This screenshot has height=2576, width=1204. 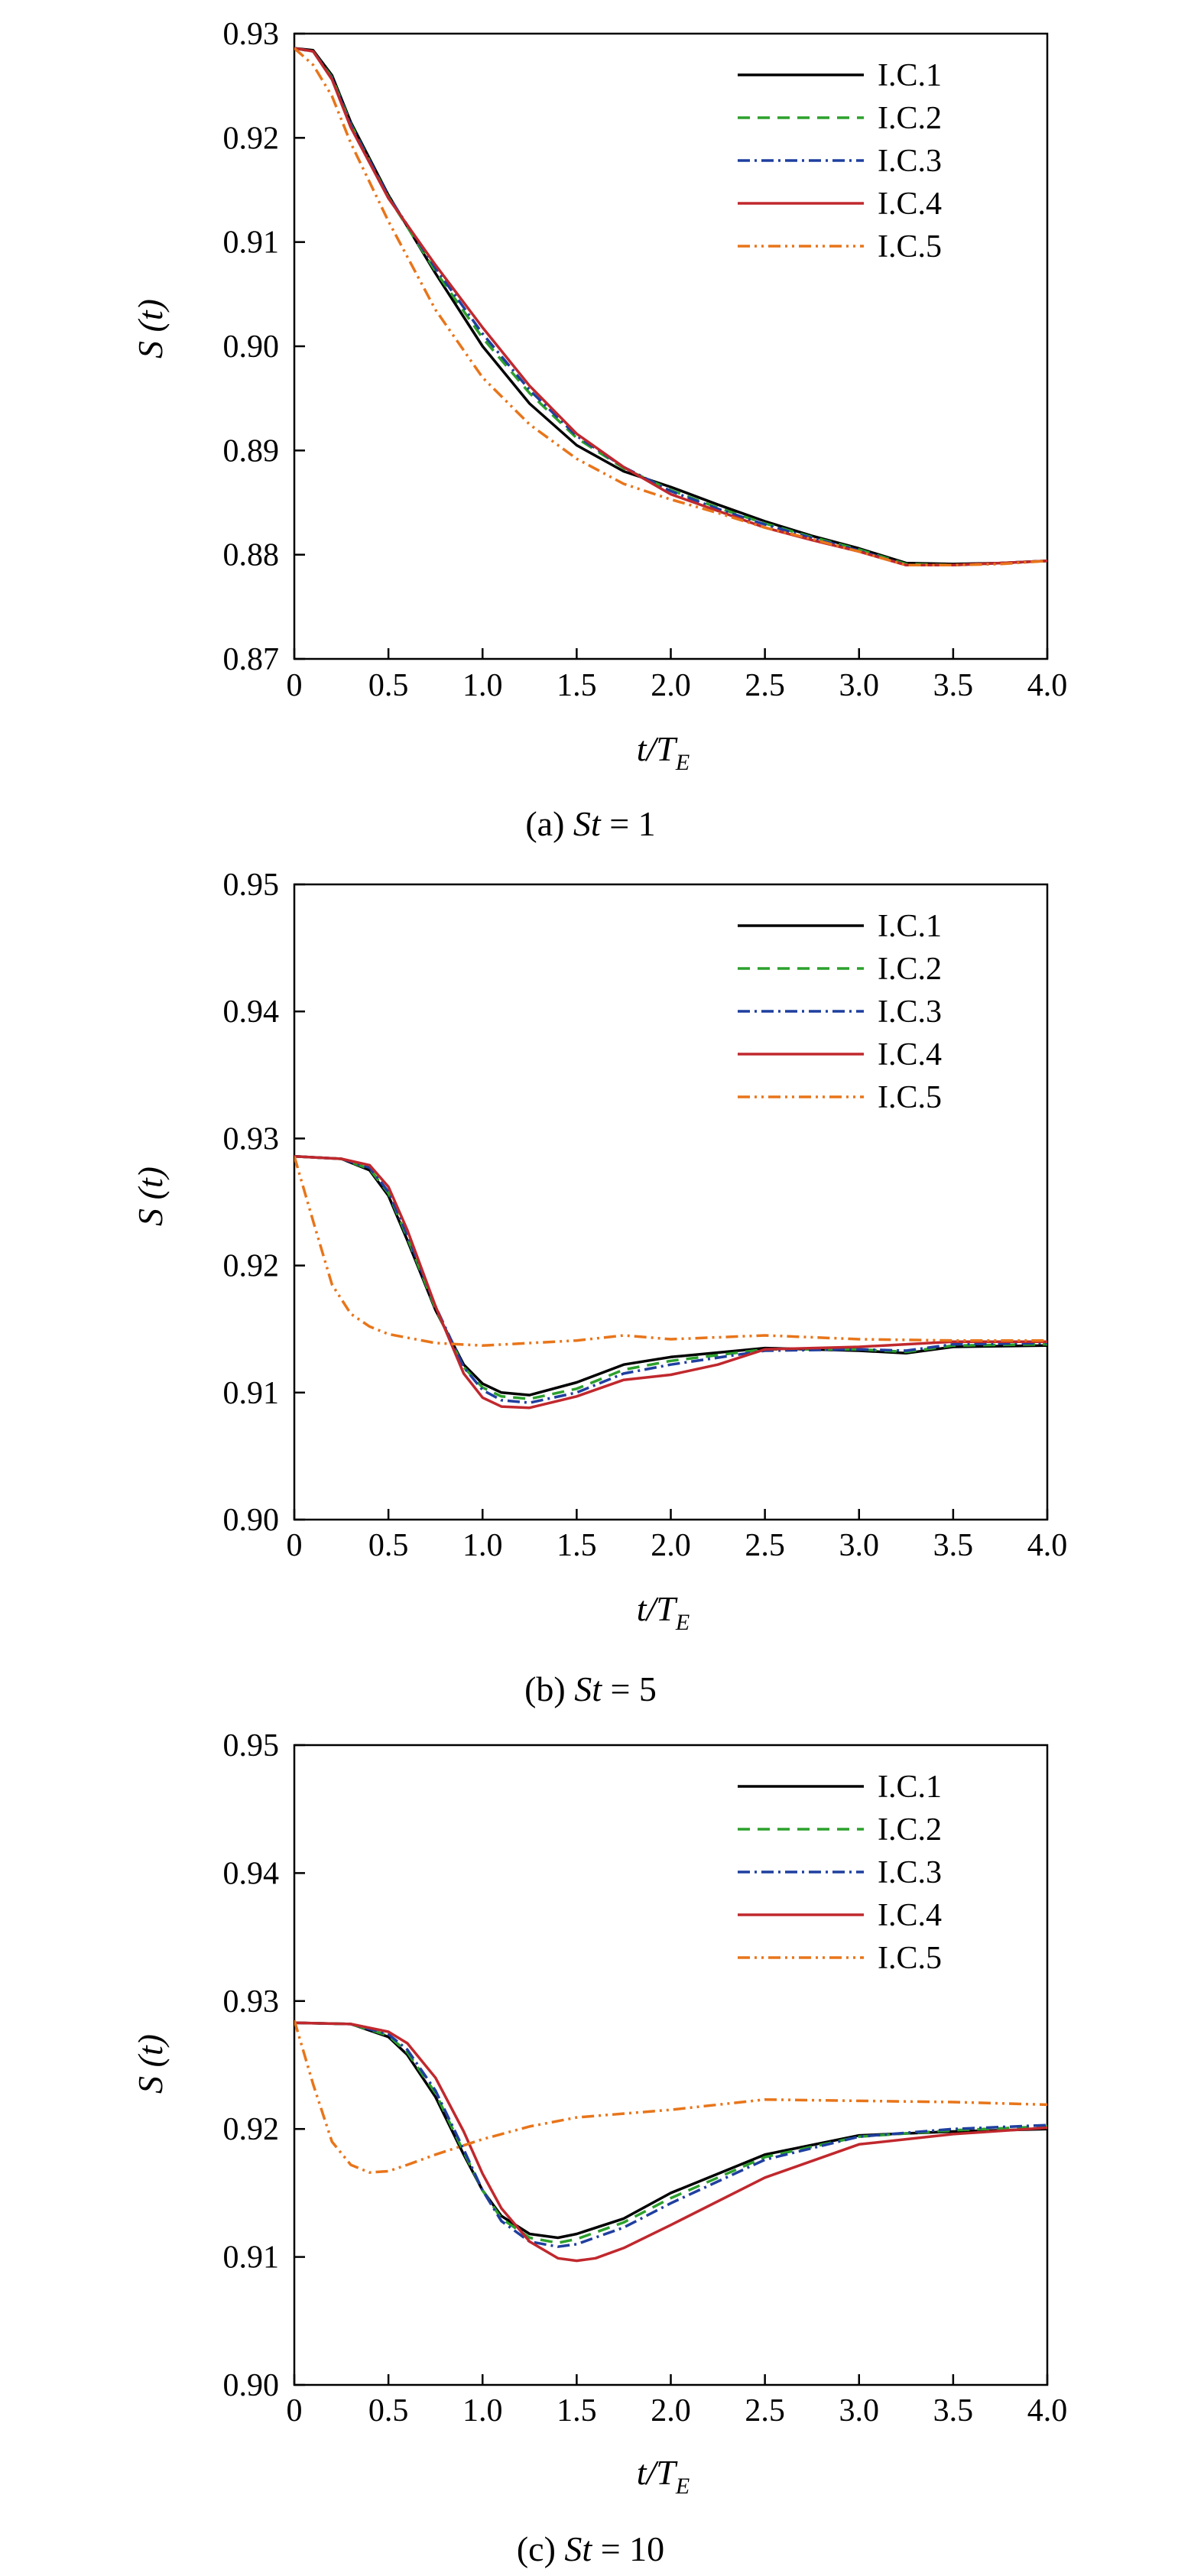 I want to click on panel-caption: (a) St = 1, so click(x=590, y=823).